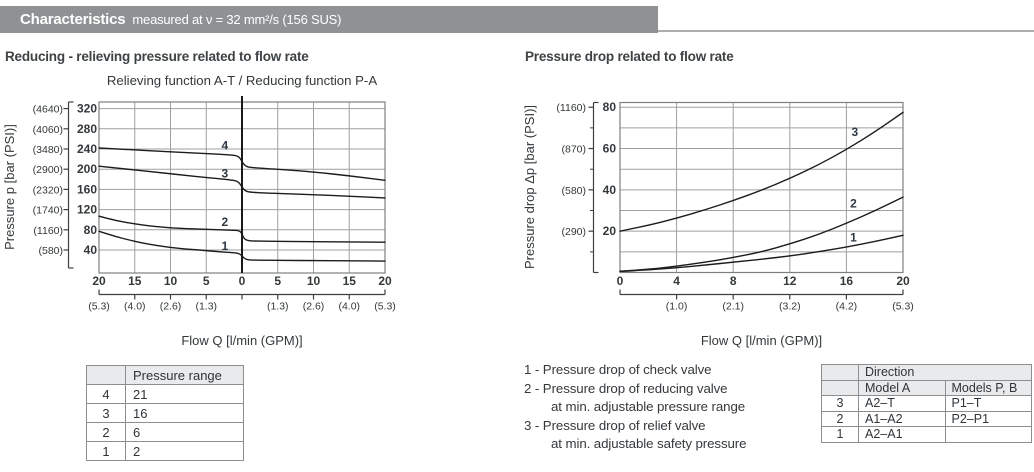  I want to click on table-group-header-row: Direction, so click(926, 372).